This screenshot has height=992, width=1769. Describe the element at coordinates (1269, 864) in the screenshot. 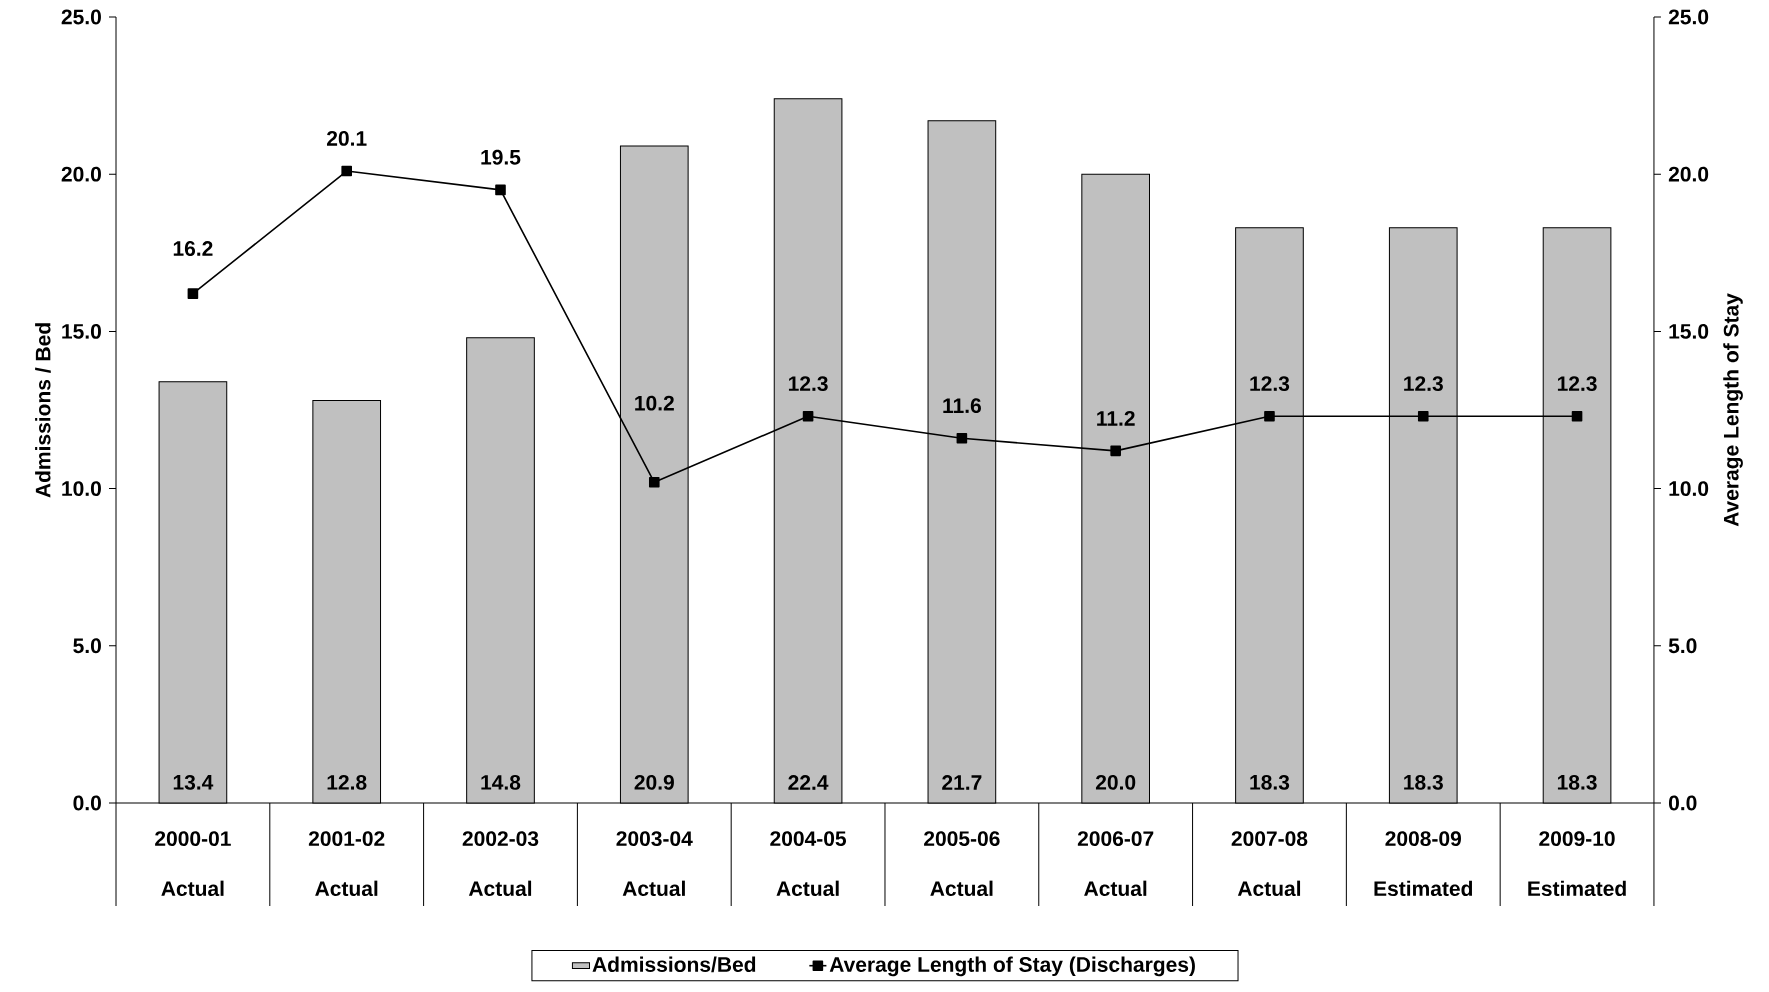

I see `category-label: 2007-08 Actual` at that location.